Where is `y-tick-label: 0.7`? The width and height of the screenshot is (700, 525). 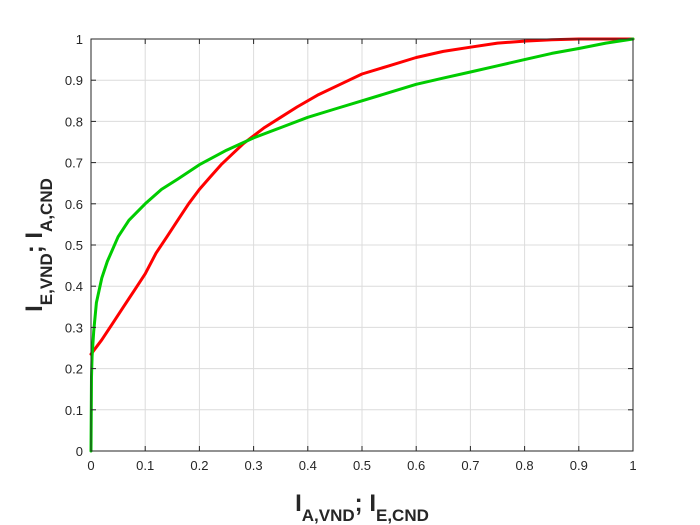 y-tick-label: 0.7 is located at coordinates (74, 163).